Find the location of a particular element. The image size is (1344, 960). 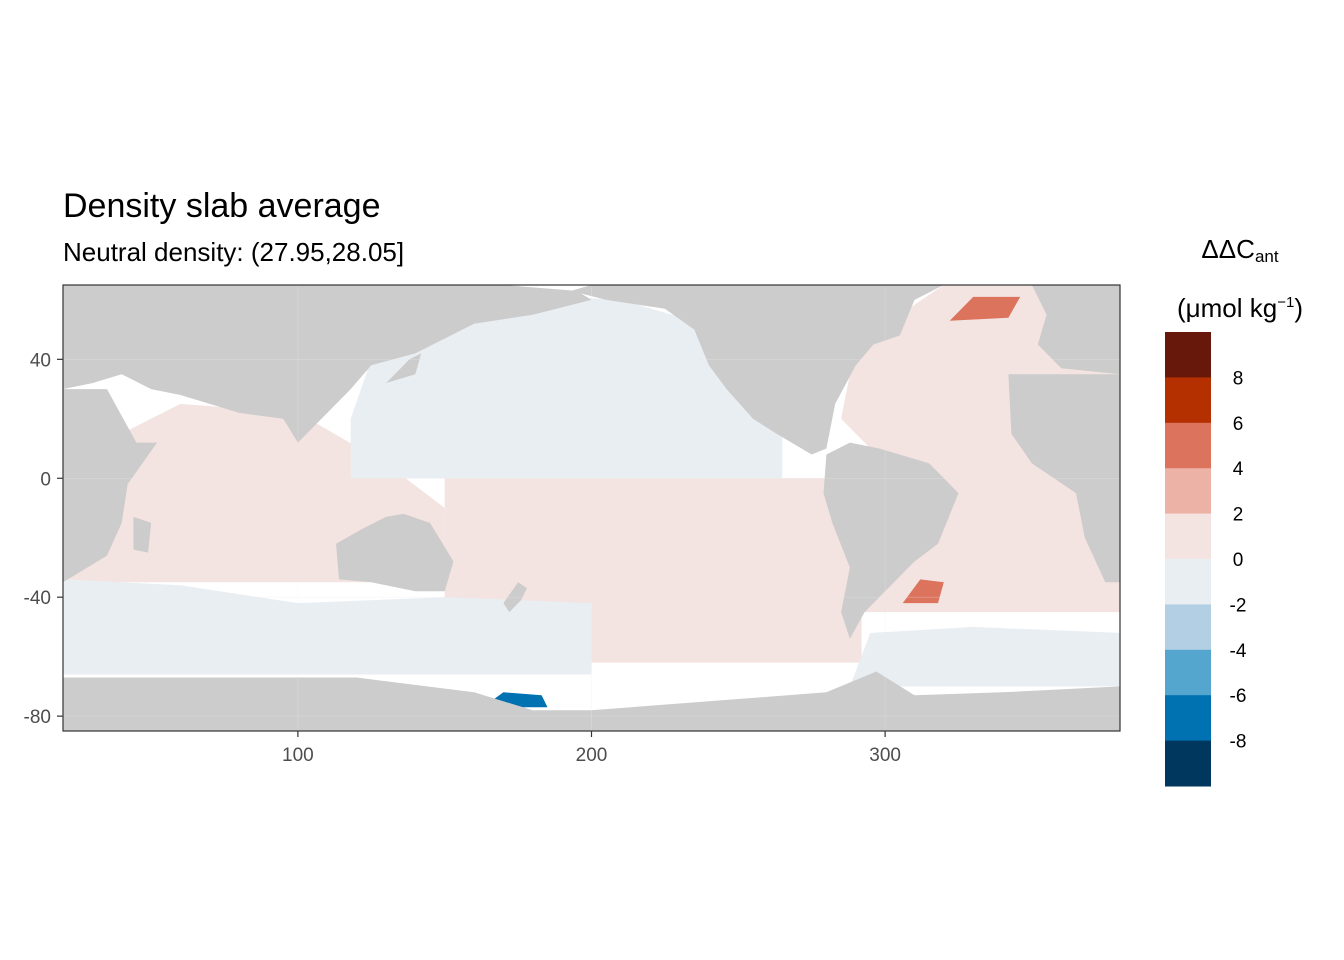

legend-title-line-2: (μmol kg−1) is located at coordinates (1239, 308).